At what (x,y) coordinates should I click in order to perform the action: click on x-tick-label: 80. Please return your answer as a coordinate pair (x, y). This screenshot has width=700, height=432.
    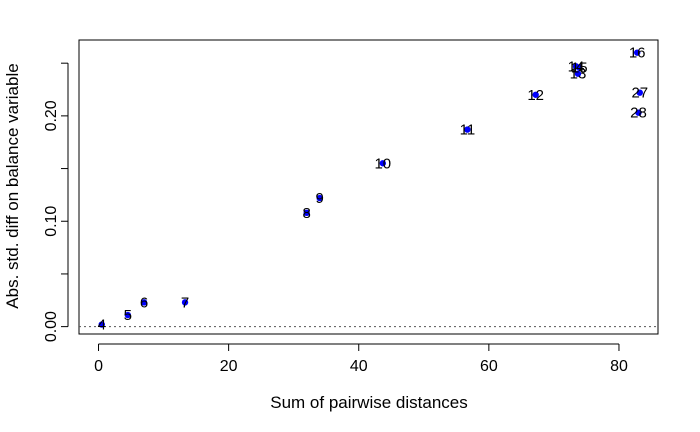
    Looking at the image, I should click on (619, 366).